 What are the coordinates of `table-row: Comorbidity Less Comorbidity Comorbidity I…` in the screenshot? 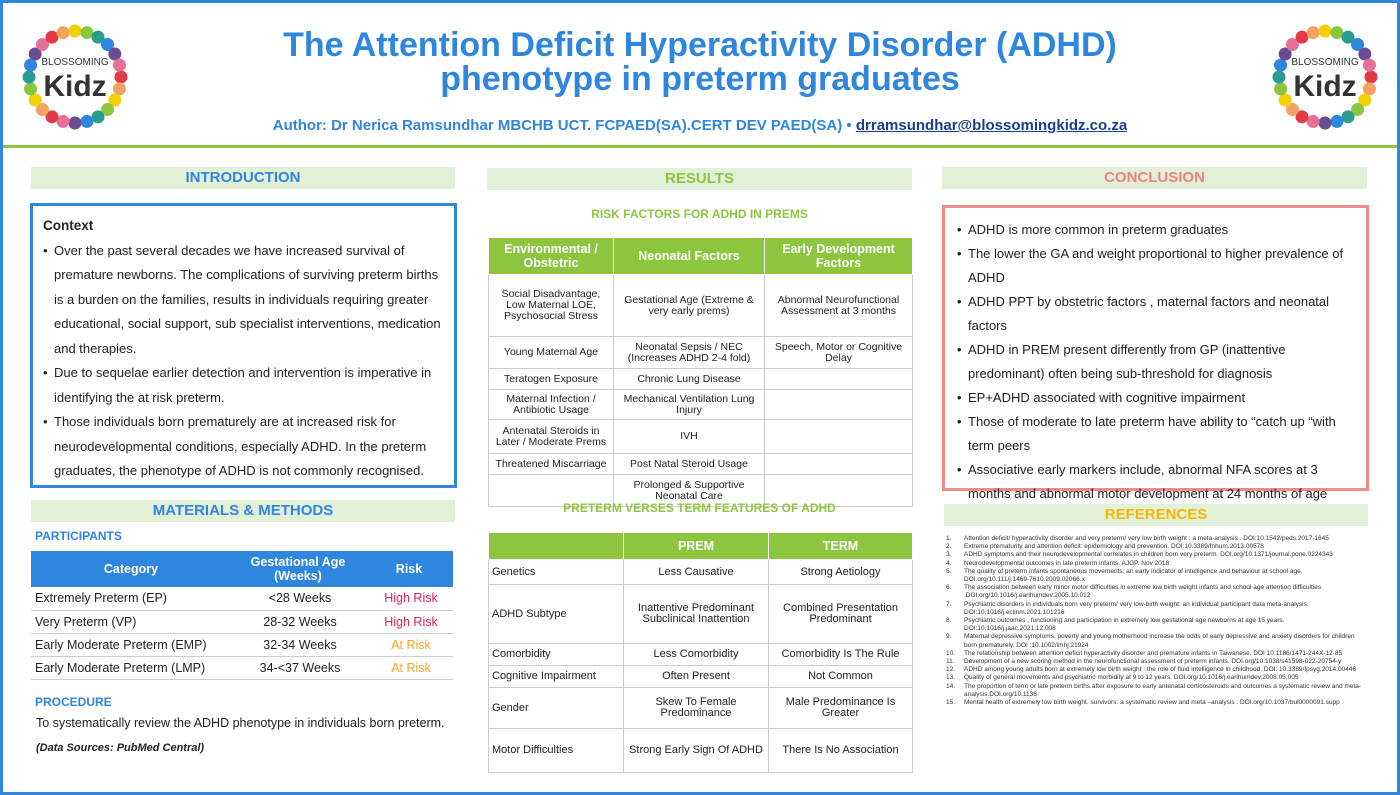 It's located at (700, 654).